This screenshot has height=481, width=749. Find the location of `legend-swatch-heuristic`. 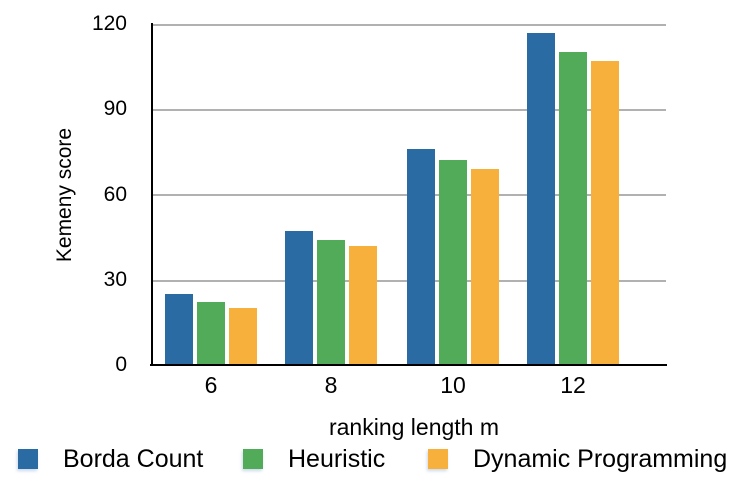

legend-swatch-heuristic is located at coordinates (253, 459).